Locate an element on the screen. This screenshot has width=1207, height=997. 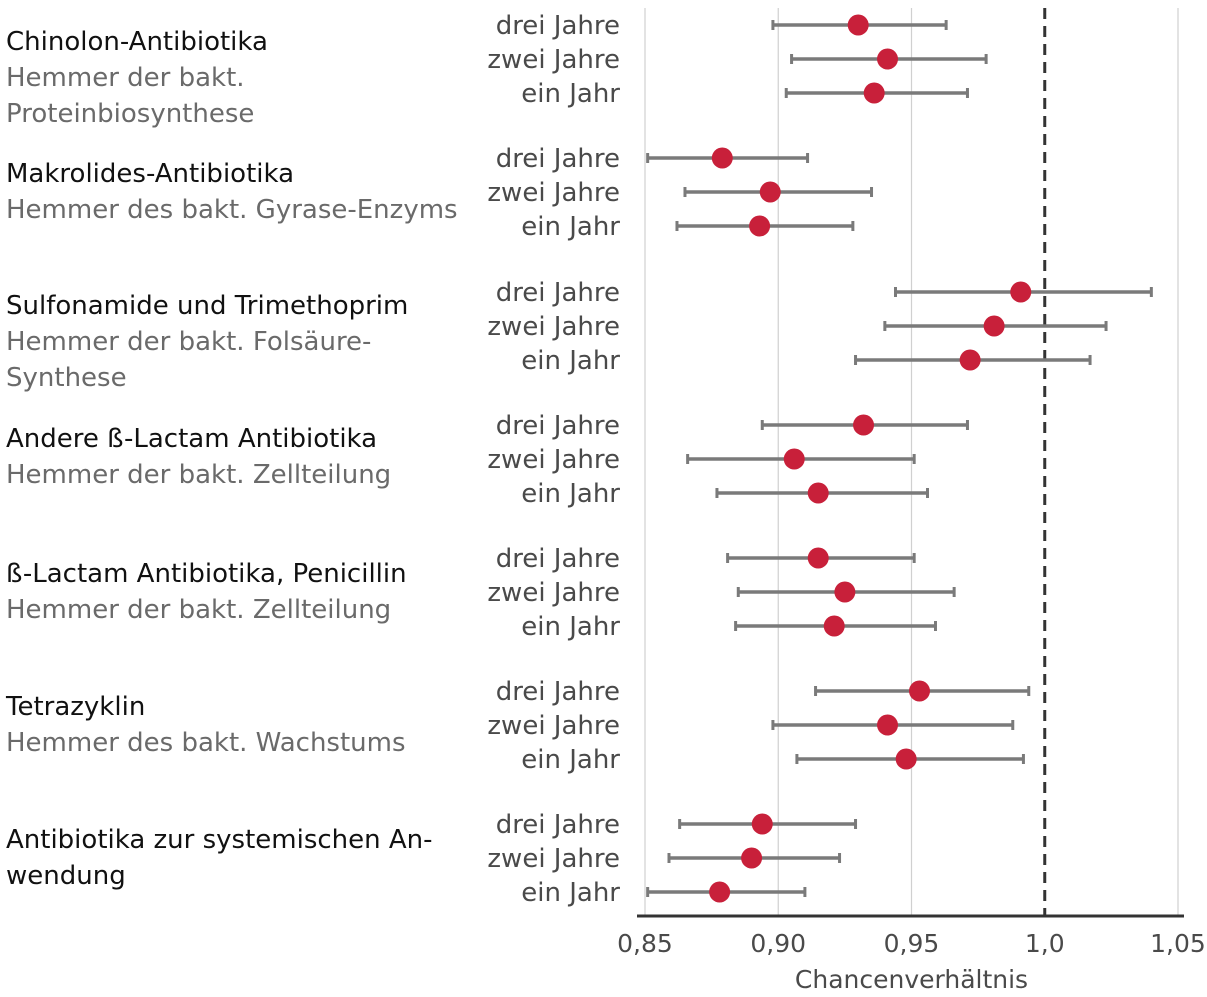
group-name: Makrolides-Antibiotika is located at coordinates (150, 174).